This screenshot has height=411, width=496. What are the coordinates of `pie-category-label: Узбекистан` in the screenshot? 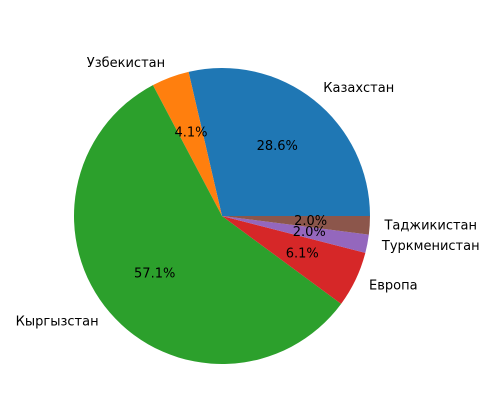 It's located at (126, 63).